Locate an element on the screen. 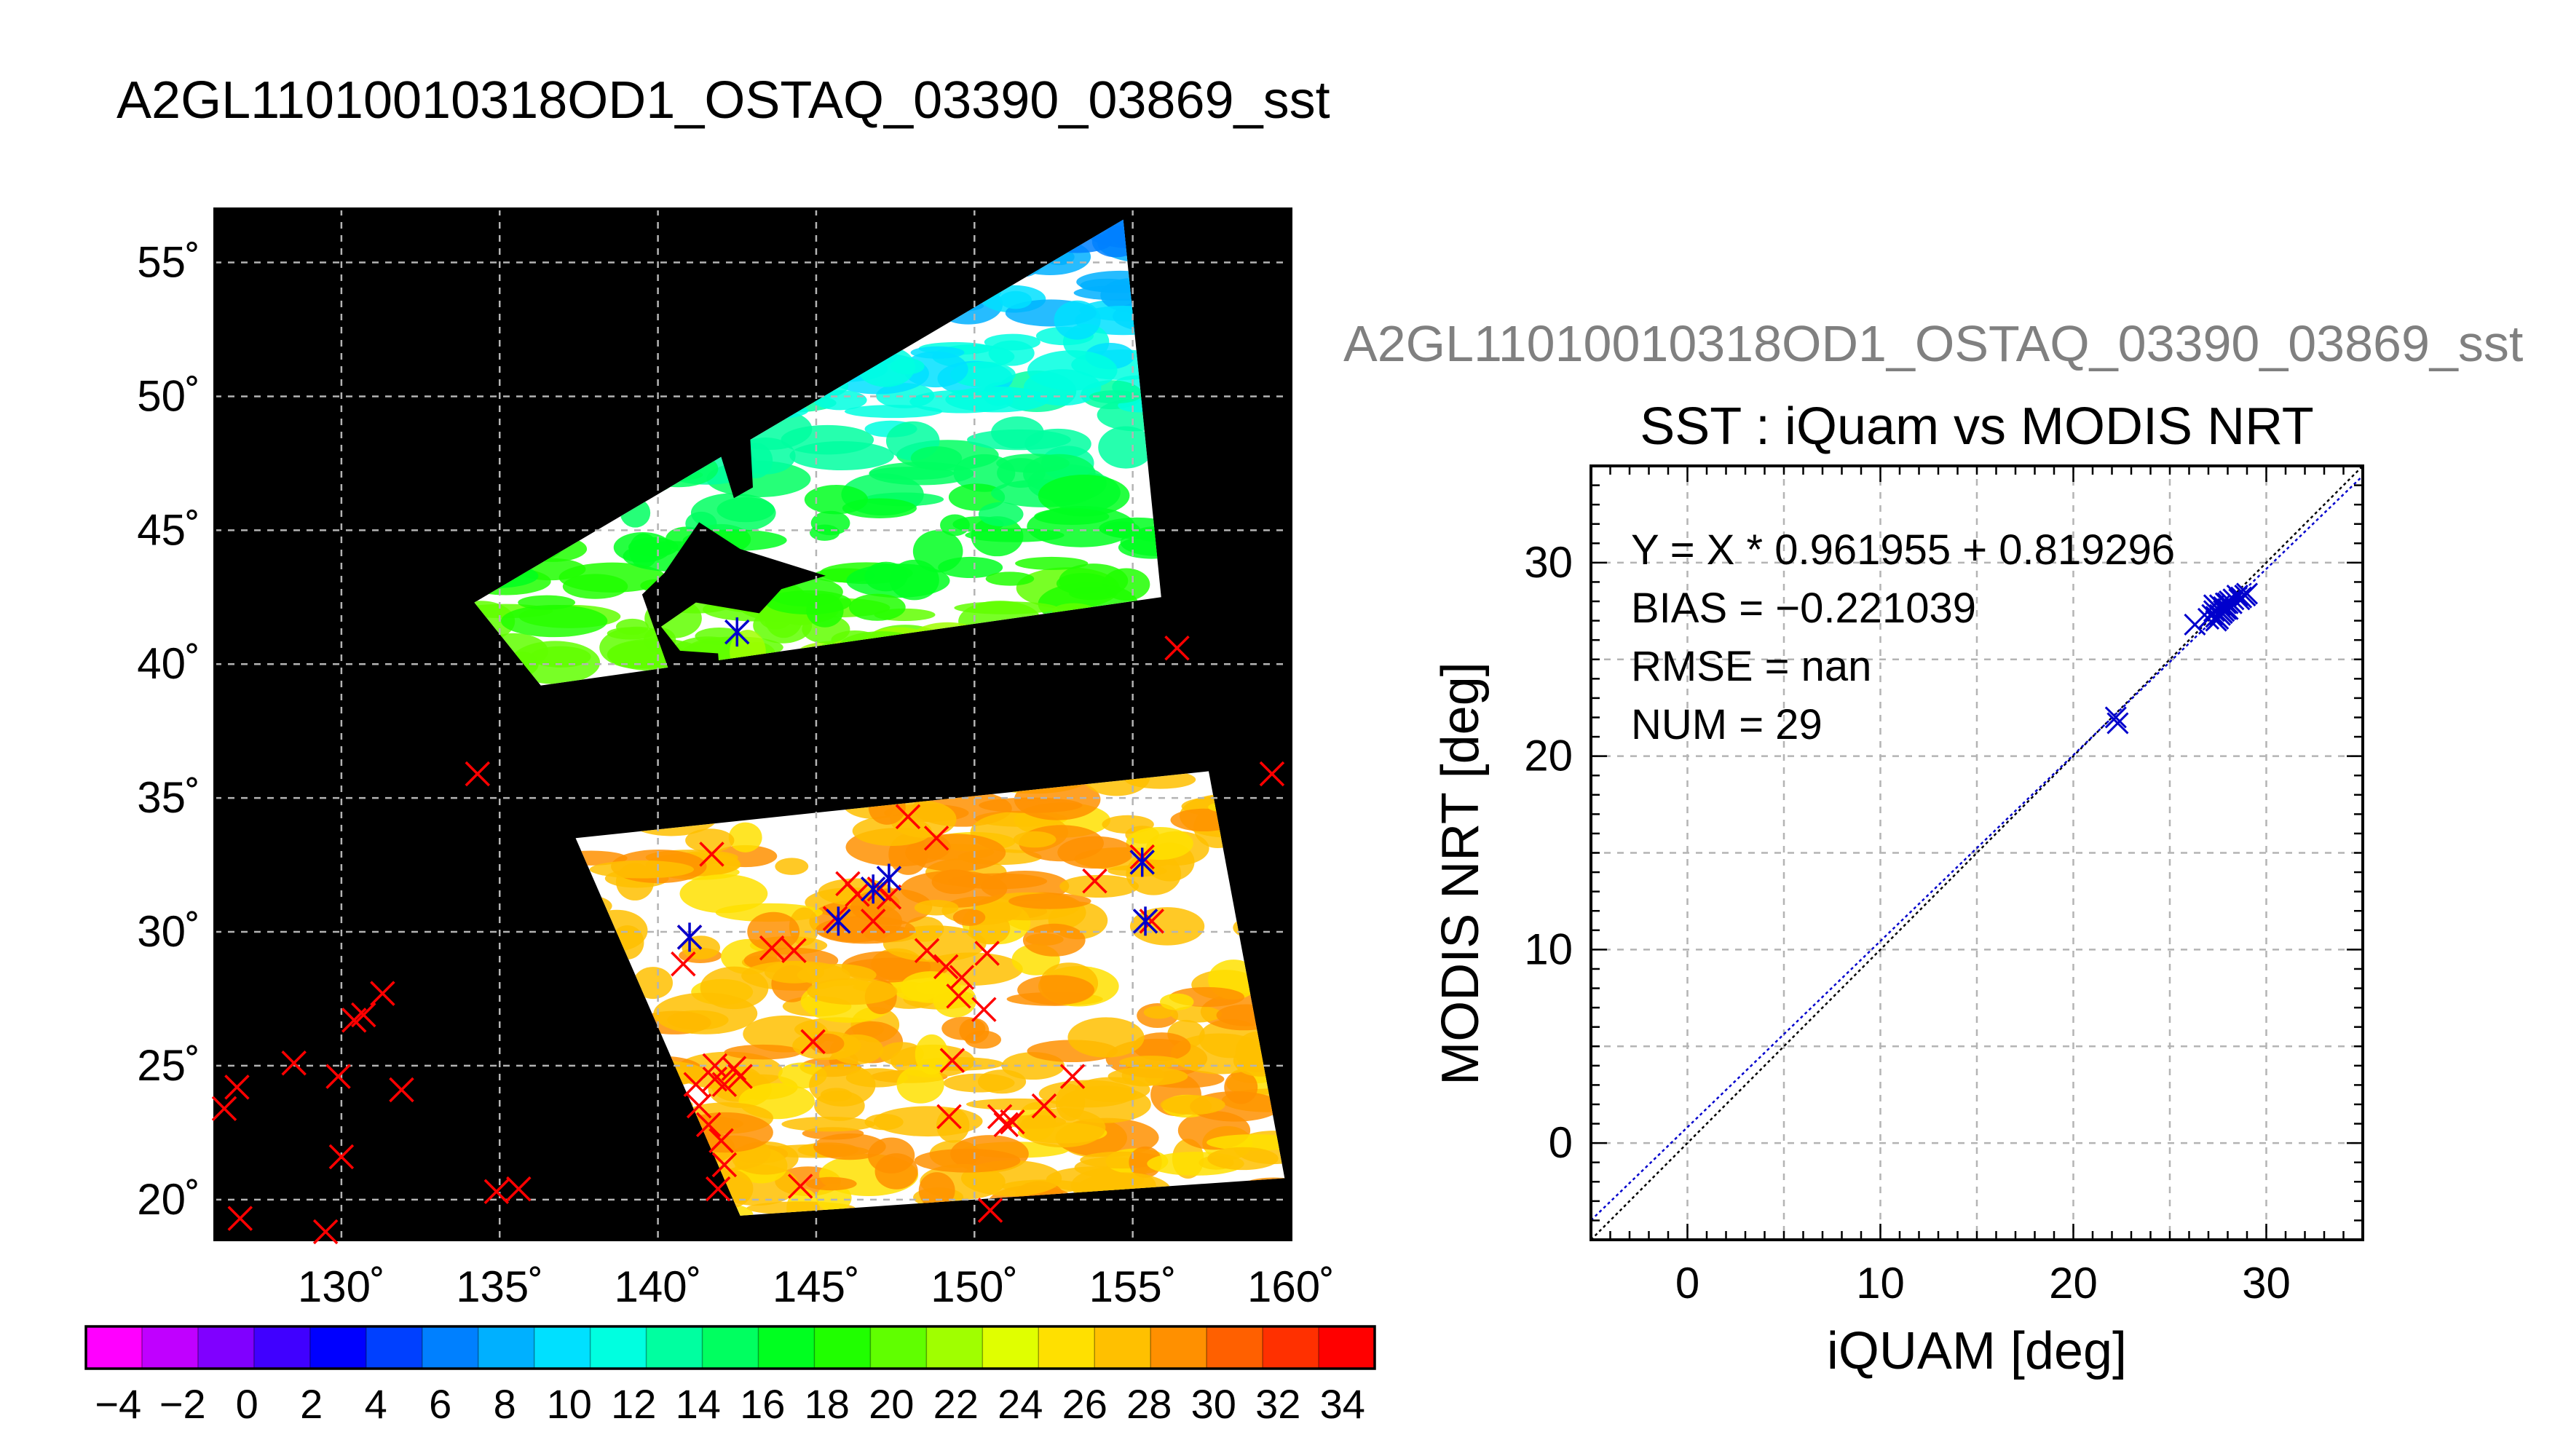 This screenshot has height=1456, width=2555. map-y-tick-label: 45˚ is located at coordinates (168, 529).